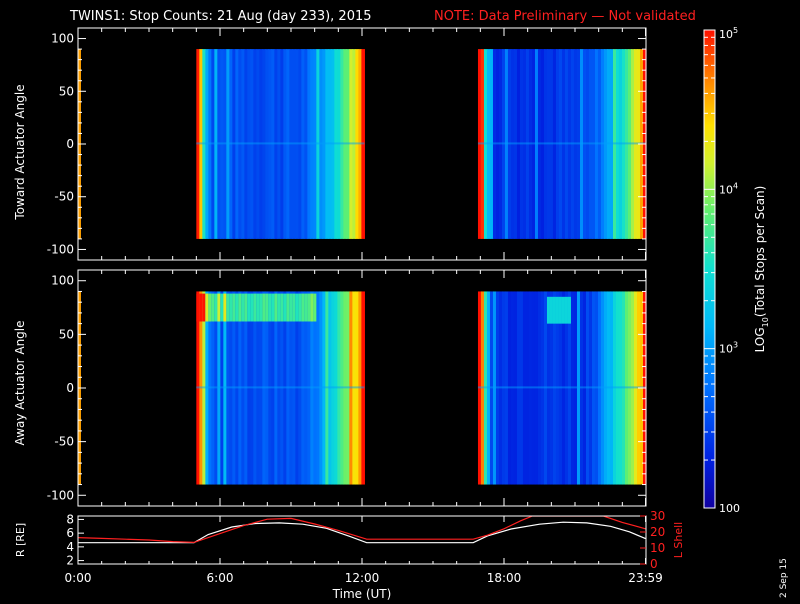  What do you see at coordinates (709, 269) in the screenshot?
I see `colorbar-gradient` at bounding box center [709, 269].